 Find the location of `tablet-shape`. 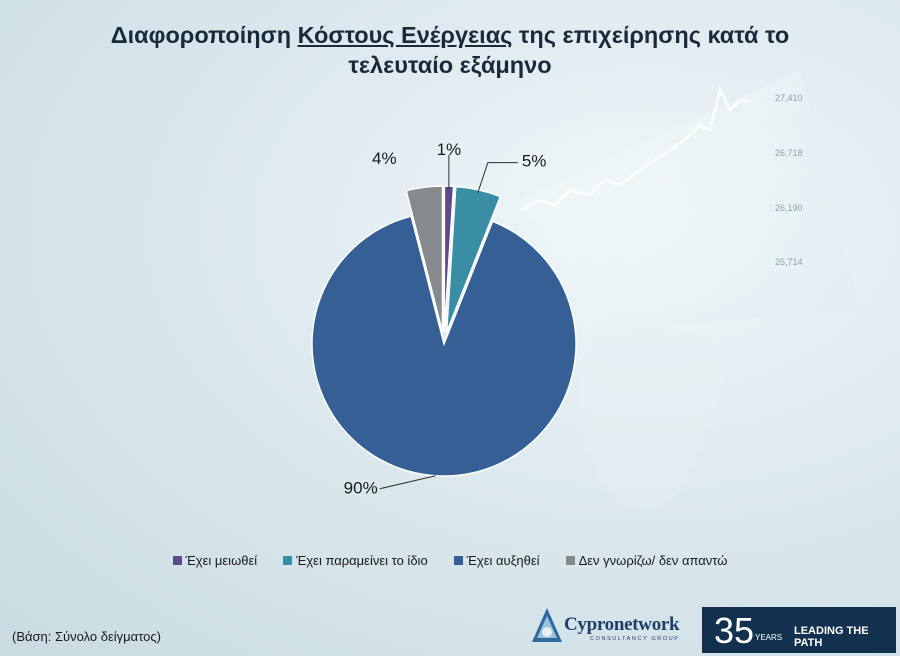

tablet-shape is located at coordinates (690, 200).